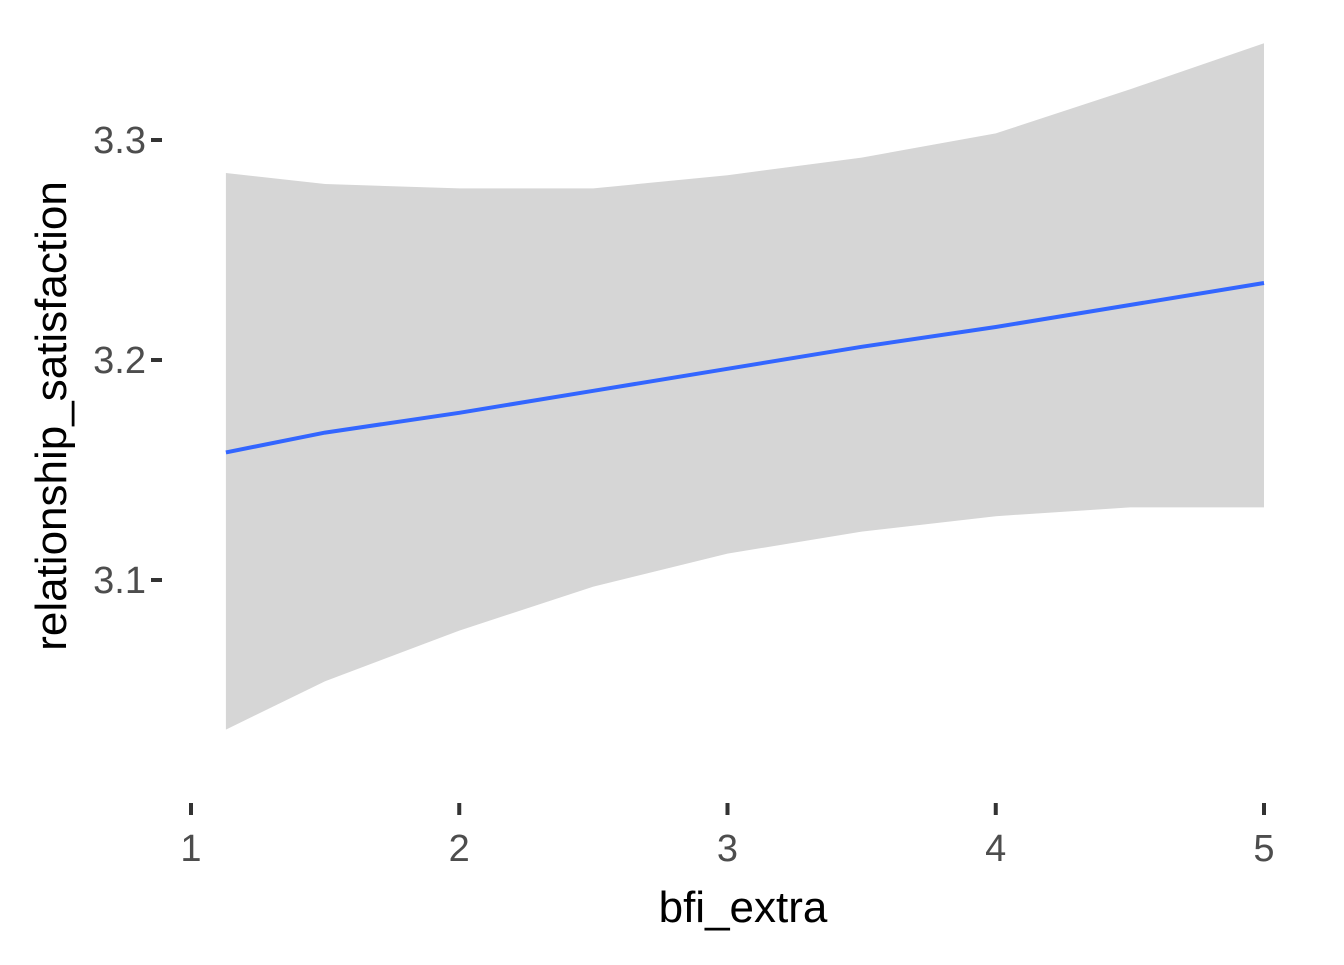 The image size is (1344, 965). Describe the element at coordinates (119, 581) in the screenshot. I see `y-tick-label: 3.1` at that location.